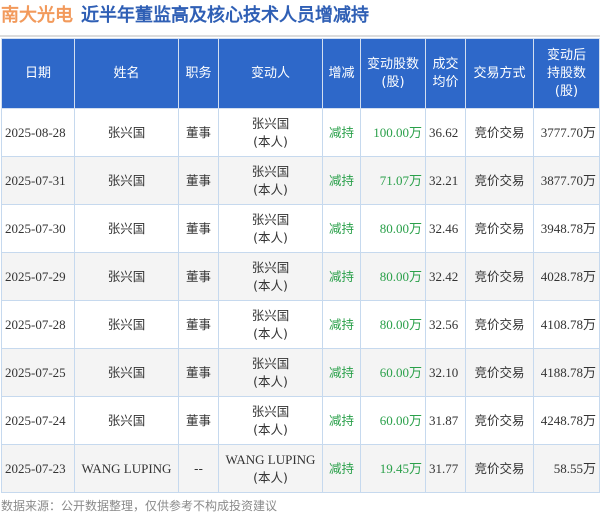 The width and height of the screenshot is (600, 515). Describe the element at coordinates (198, 73) in the screenshot. I see `col-header-position: 职务` at that location.